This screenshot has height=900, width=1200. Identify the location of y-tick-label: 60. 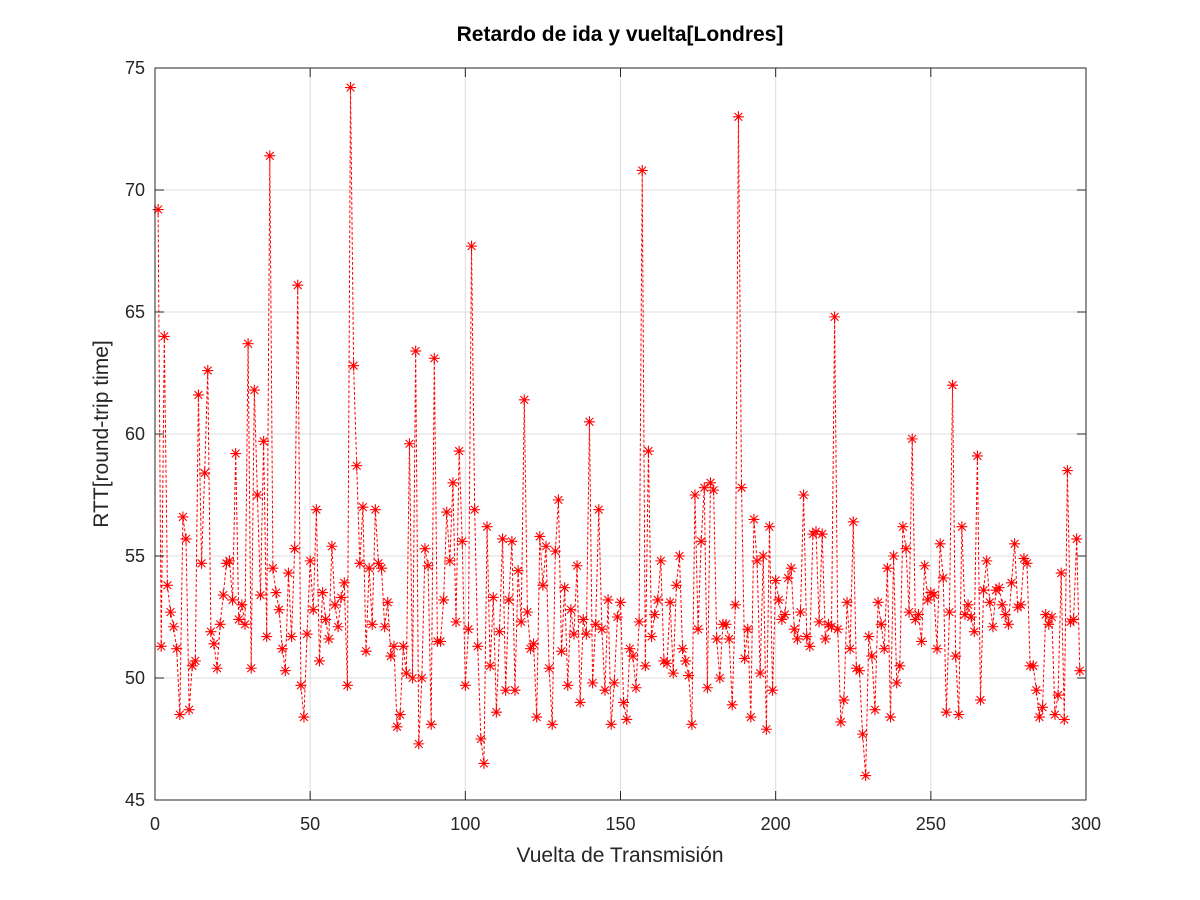
(135, 434).